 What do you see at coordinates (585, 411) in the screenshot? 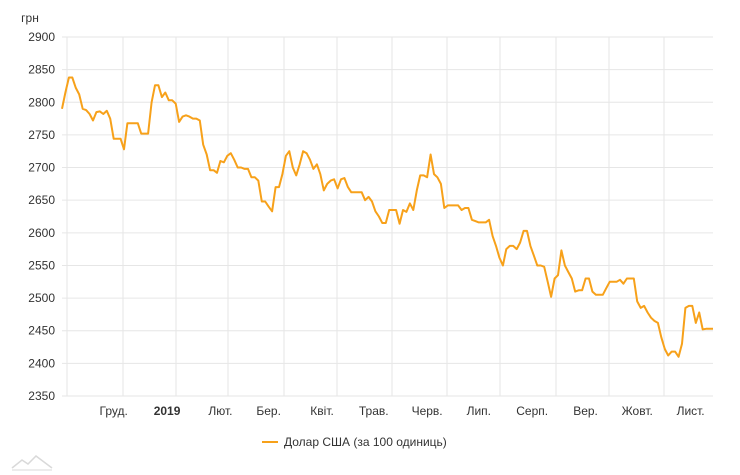
I see `x-tick-label: Вер.` at bounding box center [585, 411].